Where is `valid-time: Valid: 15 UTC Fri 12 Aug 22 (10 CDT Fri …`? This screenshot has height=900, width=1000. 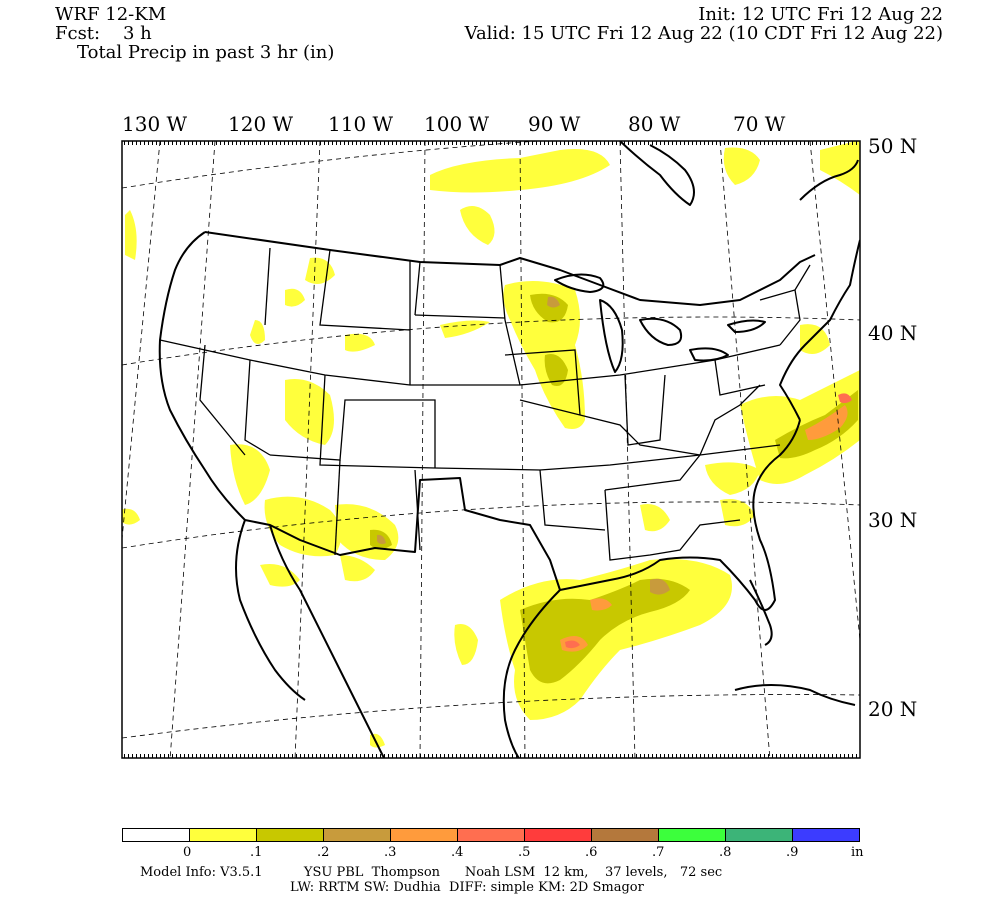
valid-time: Valid: 15 UTC Fri 12 Aug 22 (10 CDT Fri … is located at coordinates (703, 33).